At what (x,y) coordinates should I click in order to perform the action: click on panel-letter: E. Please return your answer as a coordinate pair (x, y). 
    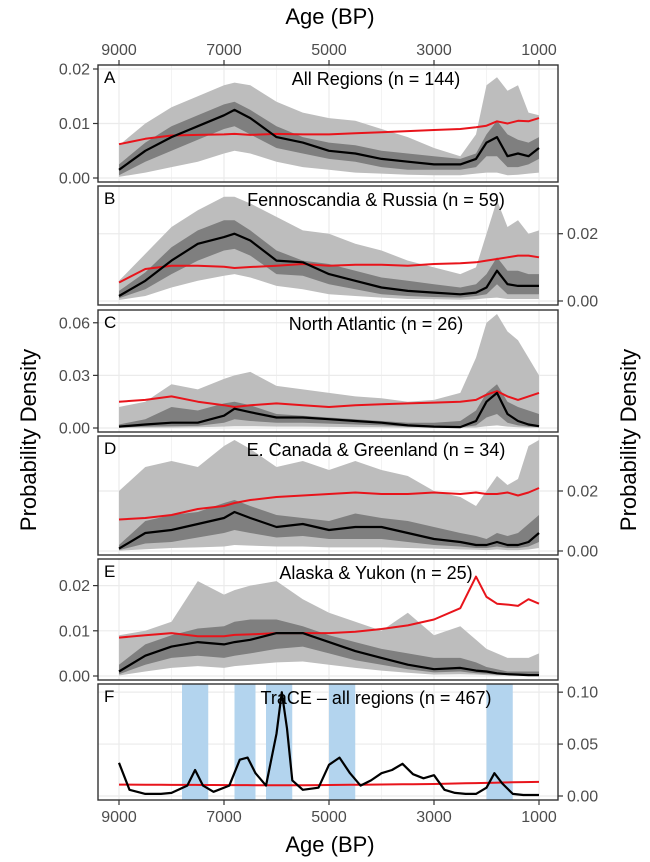
    Looking at the image, I should click on (109, 571).